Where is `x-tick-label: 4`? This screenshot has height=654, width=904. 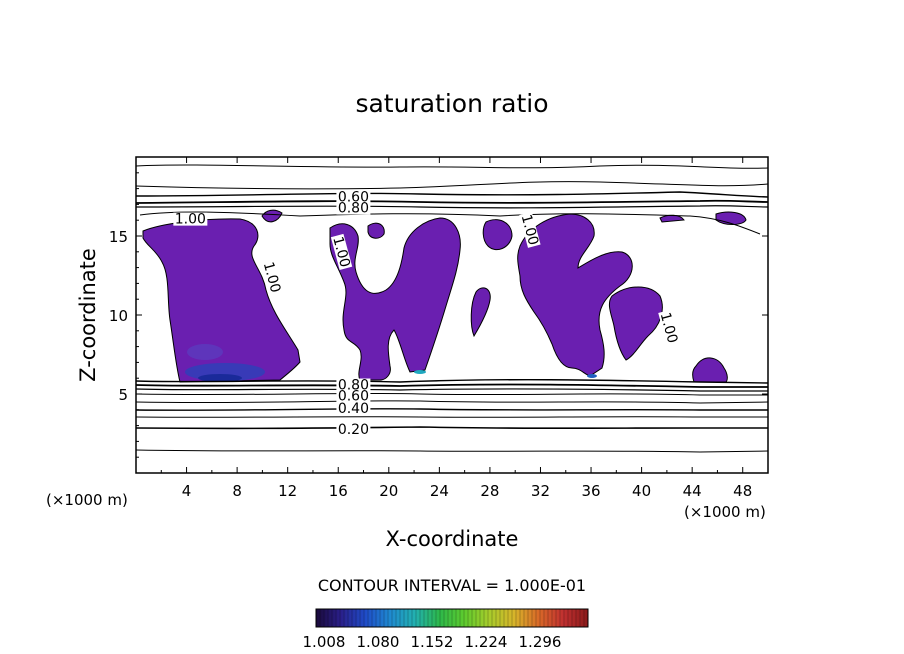
x-tick-label: 4 is located at coordinates (187, 491).